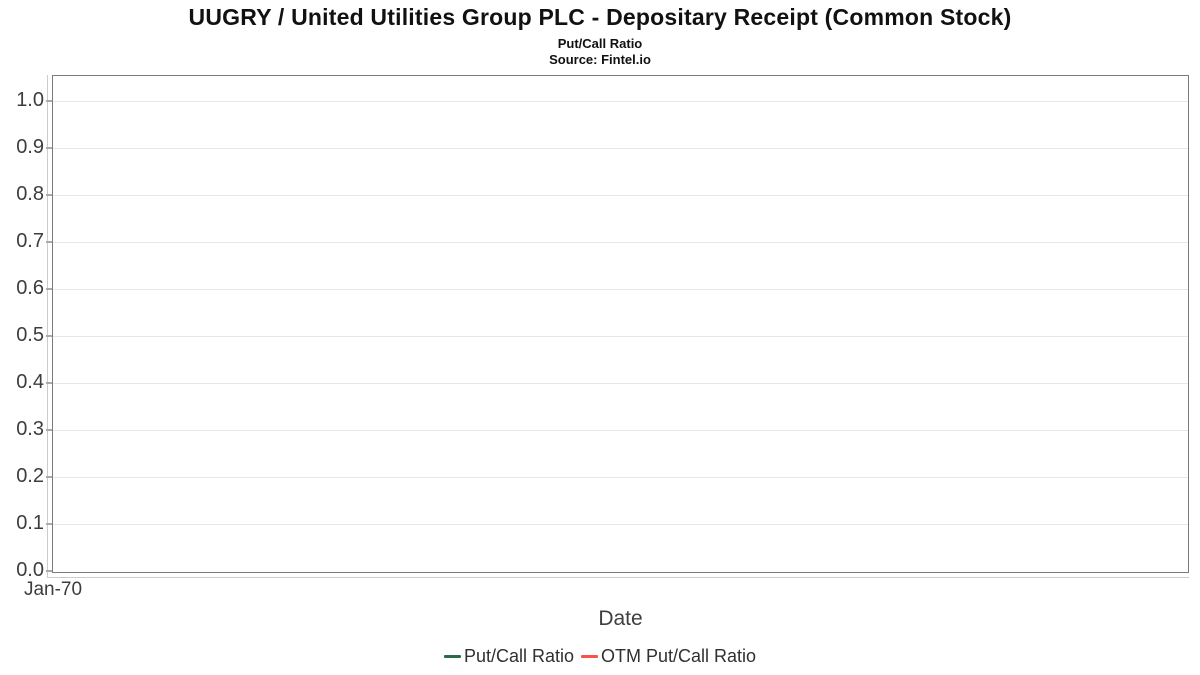 This screenshot has width=1200, height=675. Describe the element at coordinates (30, 288) in the screenshot. I see `y-axis-tick-label: 0.6` at that location.